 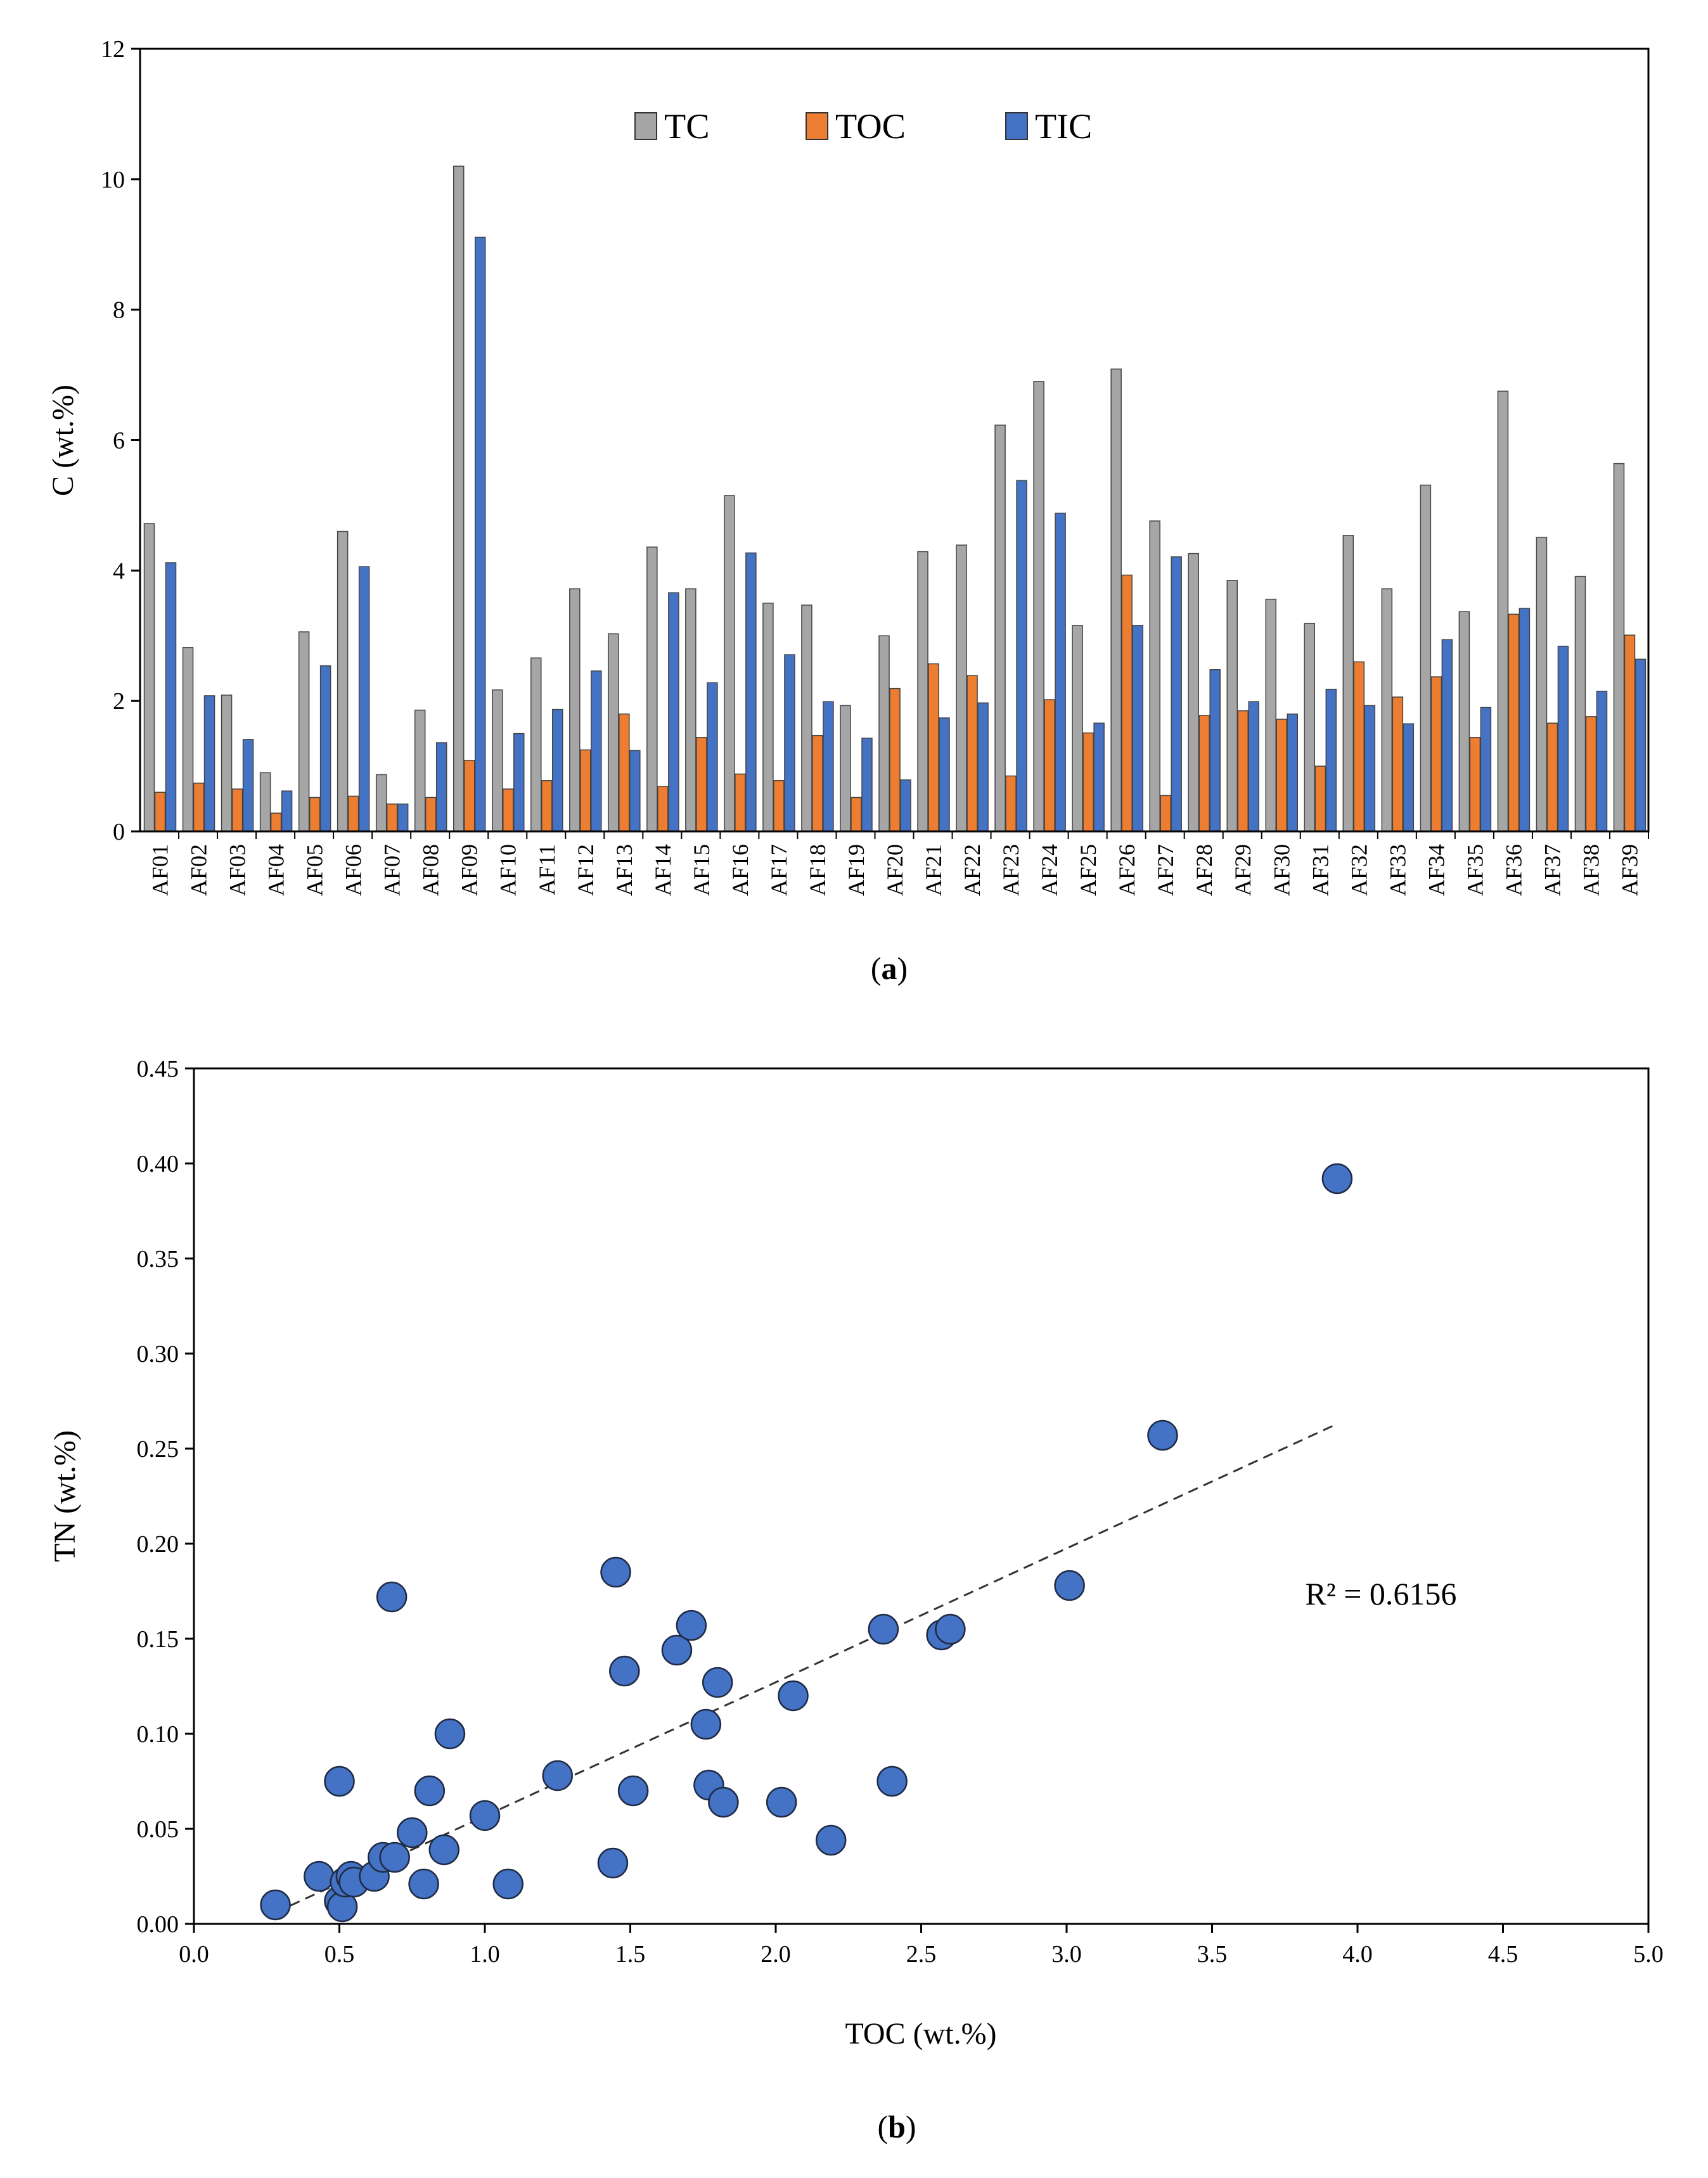 What do you see at coordinates (889, 968) in the screenshot?
I see `panel-label-a: (a)` at bounding box center [889, 968].